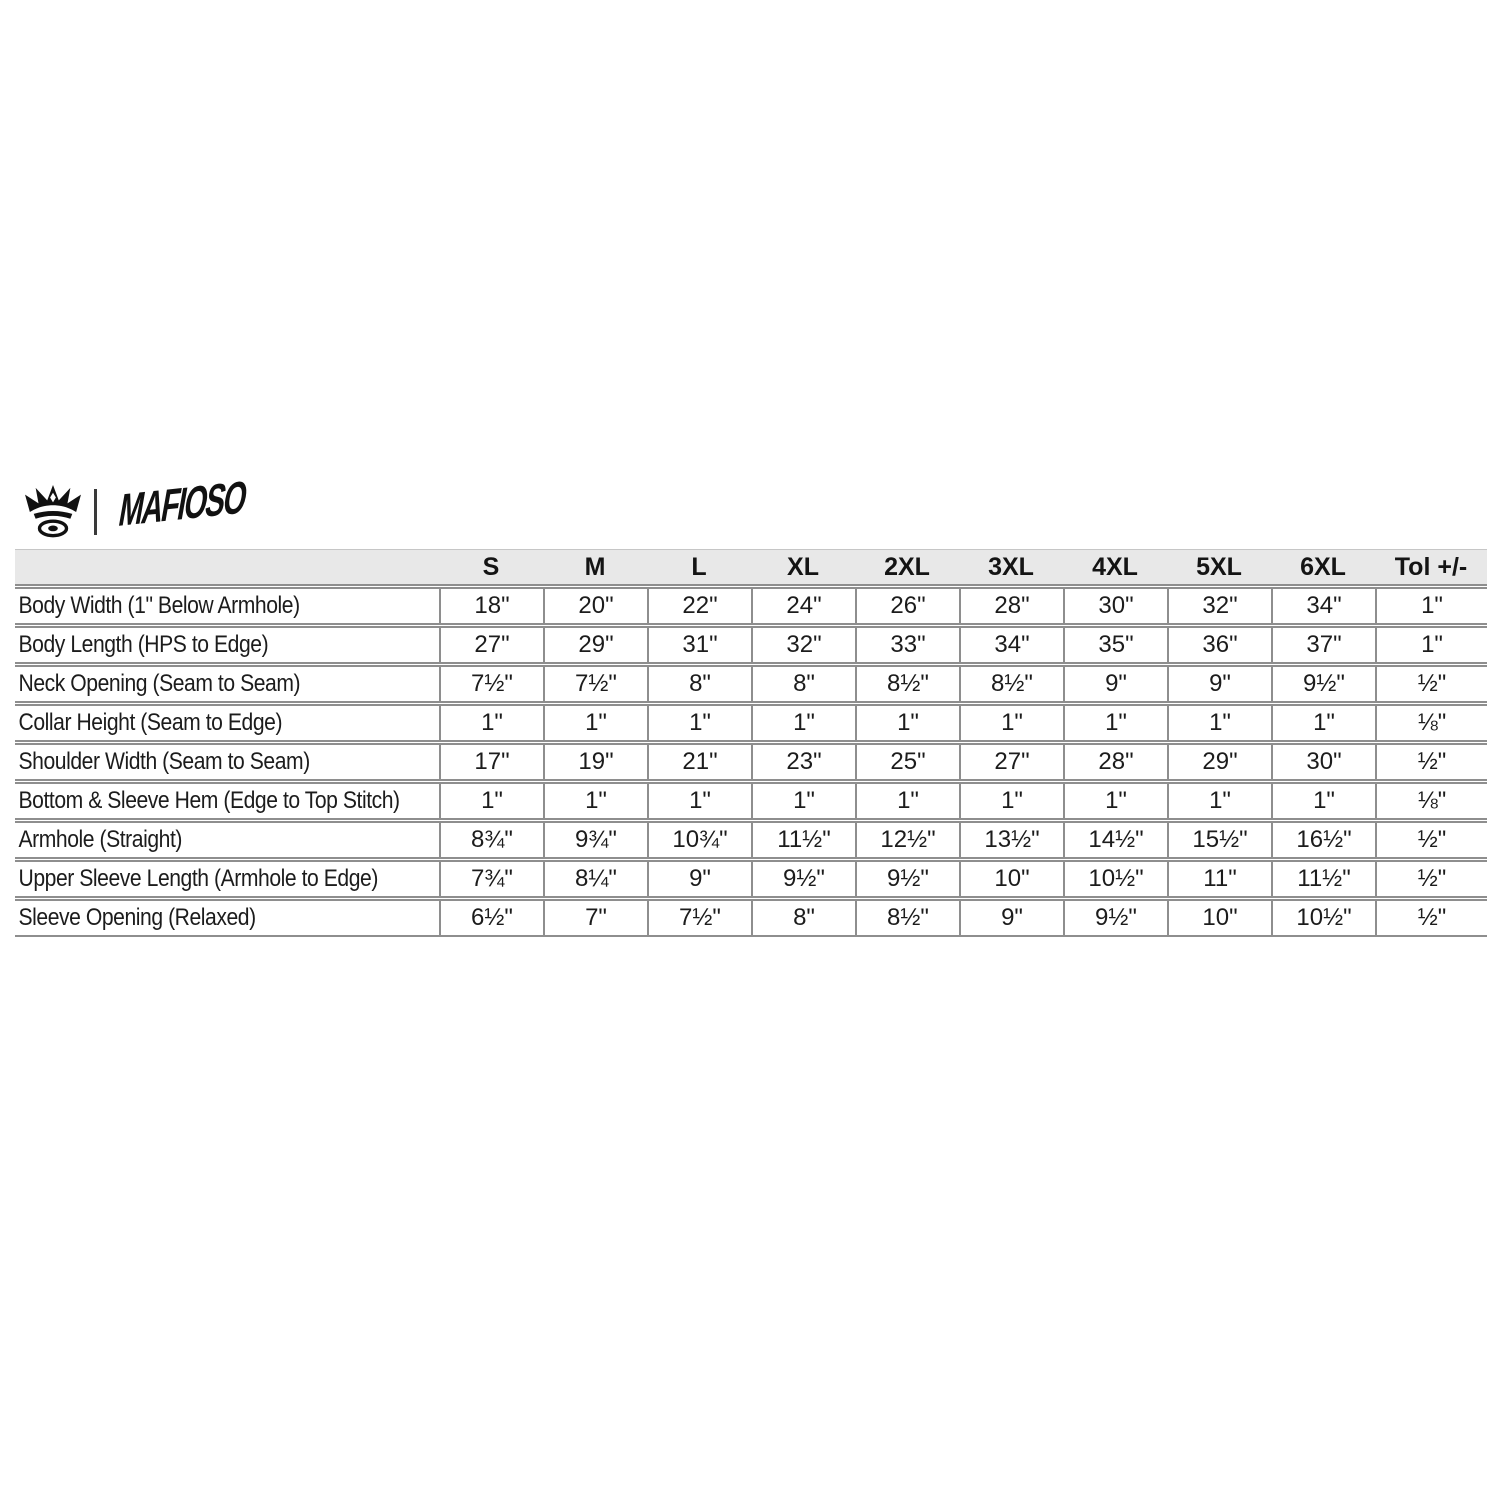 This screenshot has width=1500, height=1500. I want to click on size-value-cell: 11½", so click(803, 840).